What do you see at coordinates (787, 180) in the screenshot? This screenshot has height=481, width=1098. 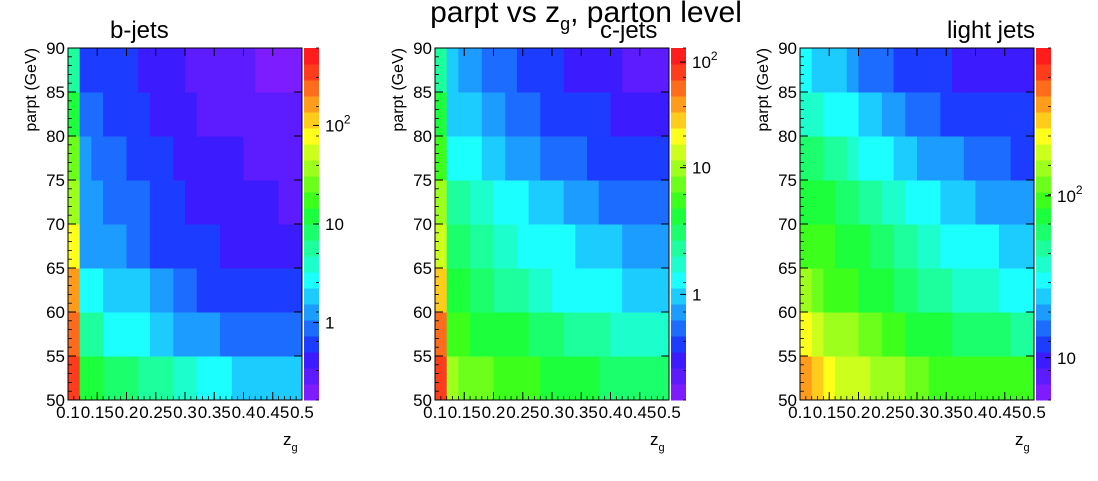 I see `y-tick-label: 75` at bounding box center [787, 180].